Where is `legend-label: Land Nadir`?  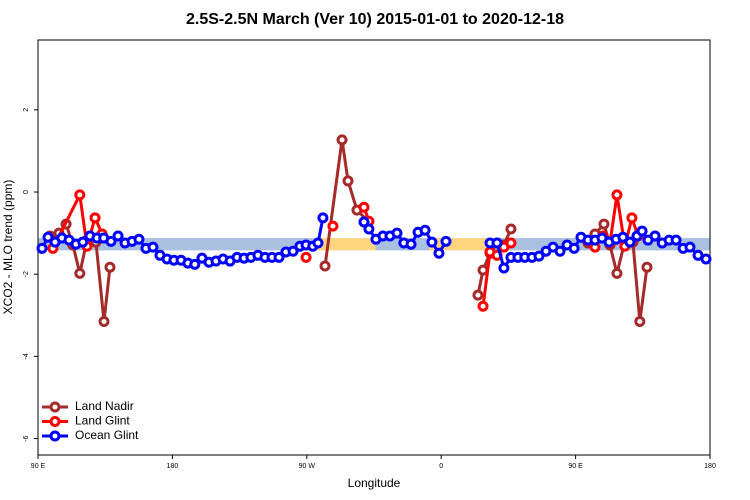 legend-label: Land Nadir is located at coordinates (104, 406).